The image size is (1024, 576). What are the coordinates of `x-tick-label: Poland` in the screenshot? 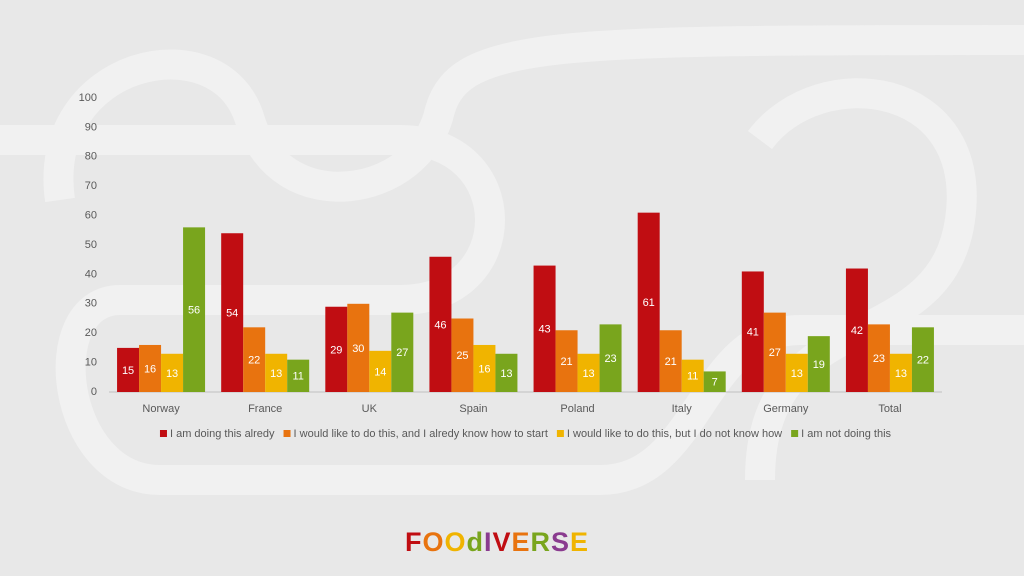 It's located at (577, 409).